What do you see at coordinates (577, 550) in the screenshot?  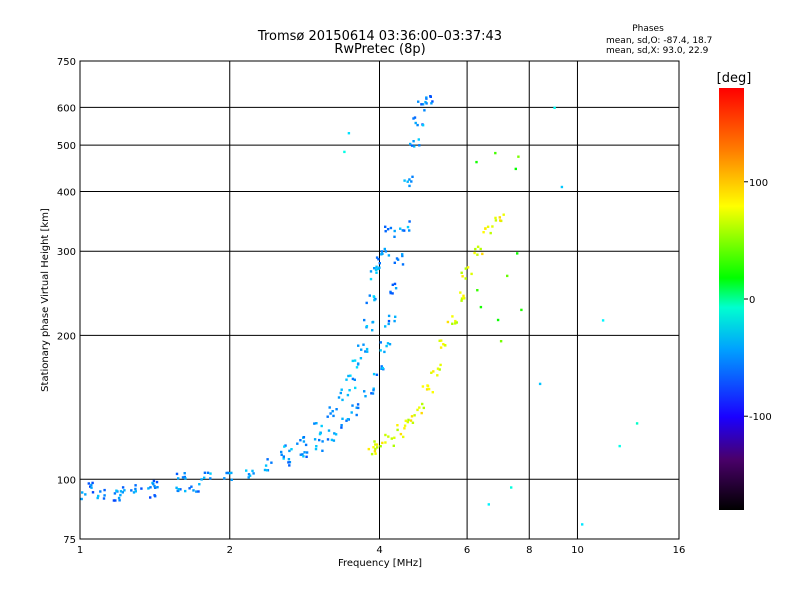 I see `x-tick-label: 10` at bounding box center [577, 550].